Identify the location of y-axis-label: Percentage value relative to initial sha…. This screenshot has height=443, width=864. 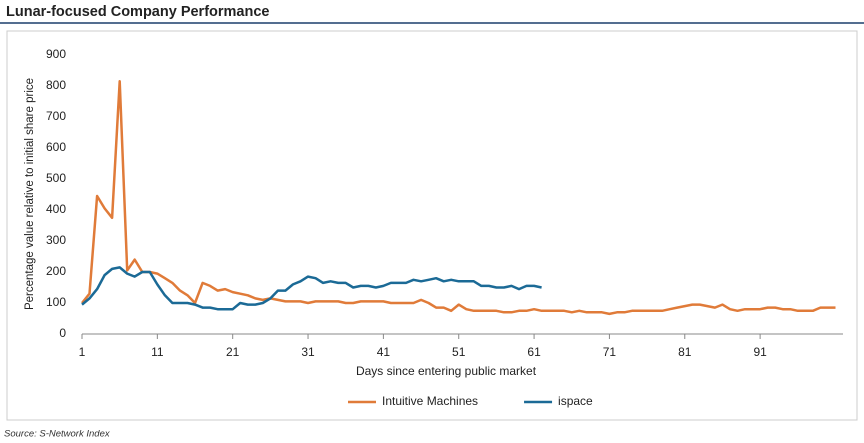
(30, 194).